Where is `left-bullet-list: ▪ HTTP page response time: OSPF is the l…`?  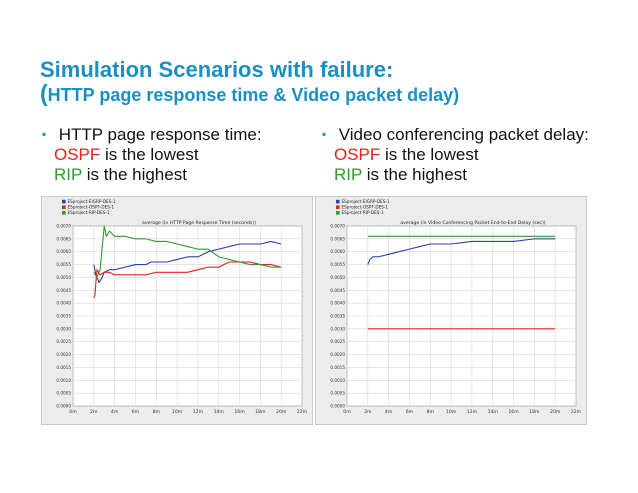
left-bullet-list: ▪ HTTP page response time: OSPF is the l… is located at coordinates (152, 154).